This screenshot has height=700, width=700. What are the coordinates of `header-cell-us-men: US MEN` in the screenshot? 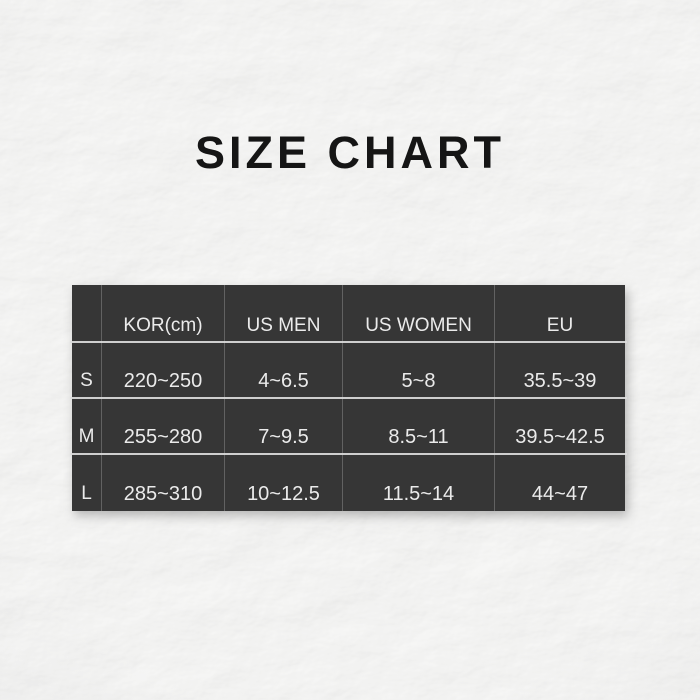 It's located at (283, 313).